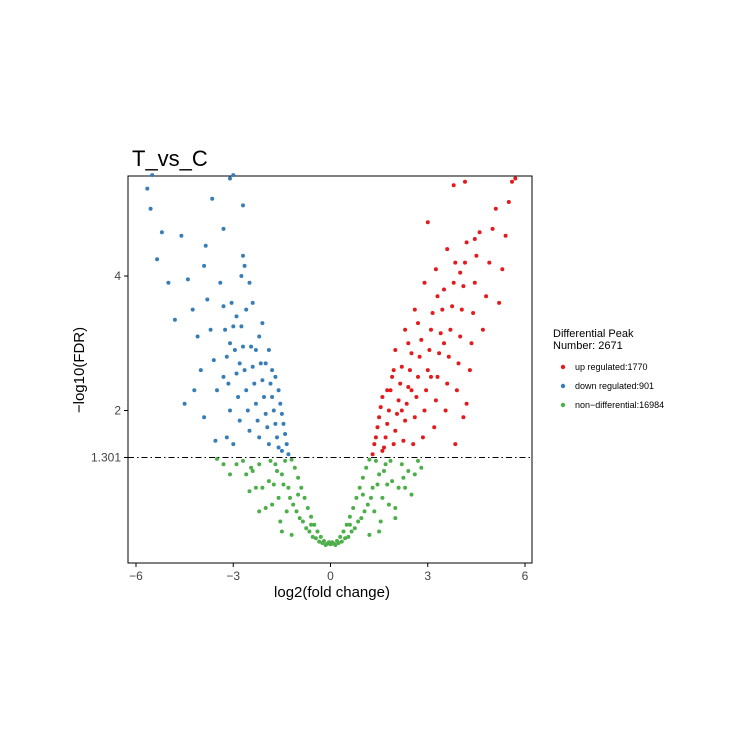 This screenshot has width=750, height=750. What do you see at coordinates (117, 411) in the screenshot?
I see `y-tick-0-label: 2` at bounding box center [117, 411].